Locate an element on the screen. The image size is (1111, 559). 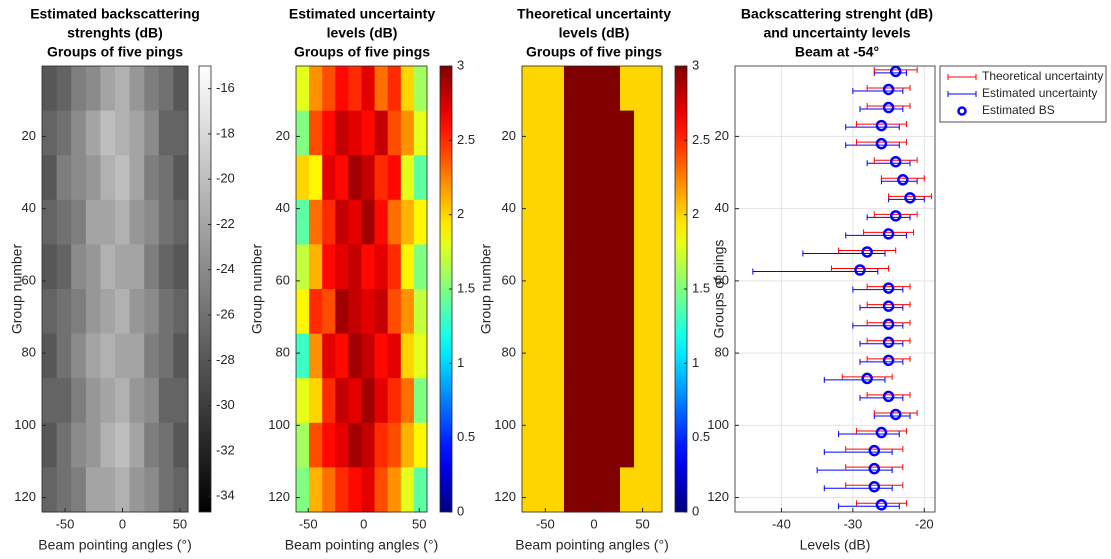
x-tick-label: 0 is located at coordinates (593, 523).